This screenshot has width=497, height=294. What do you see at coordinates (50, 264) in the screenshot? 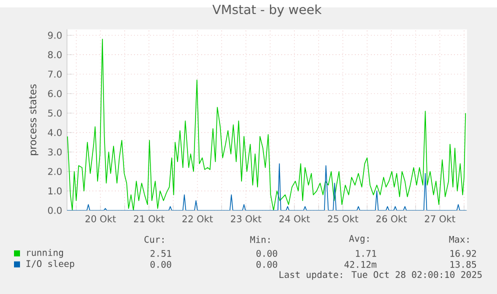
I see `legend-label: I/O sleep` at bounding box center [50, 264].